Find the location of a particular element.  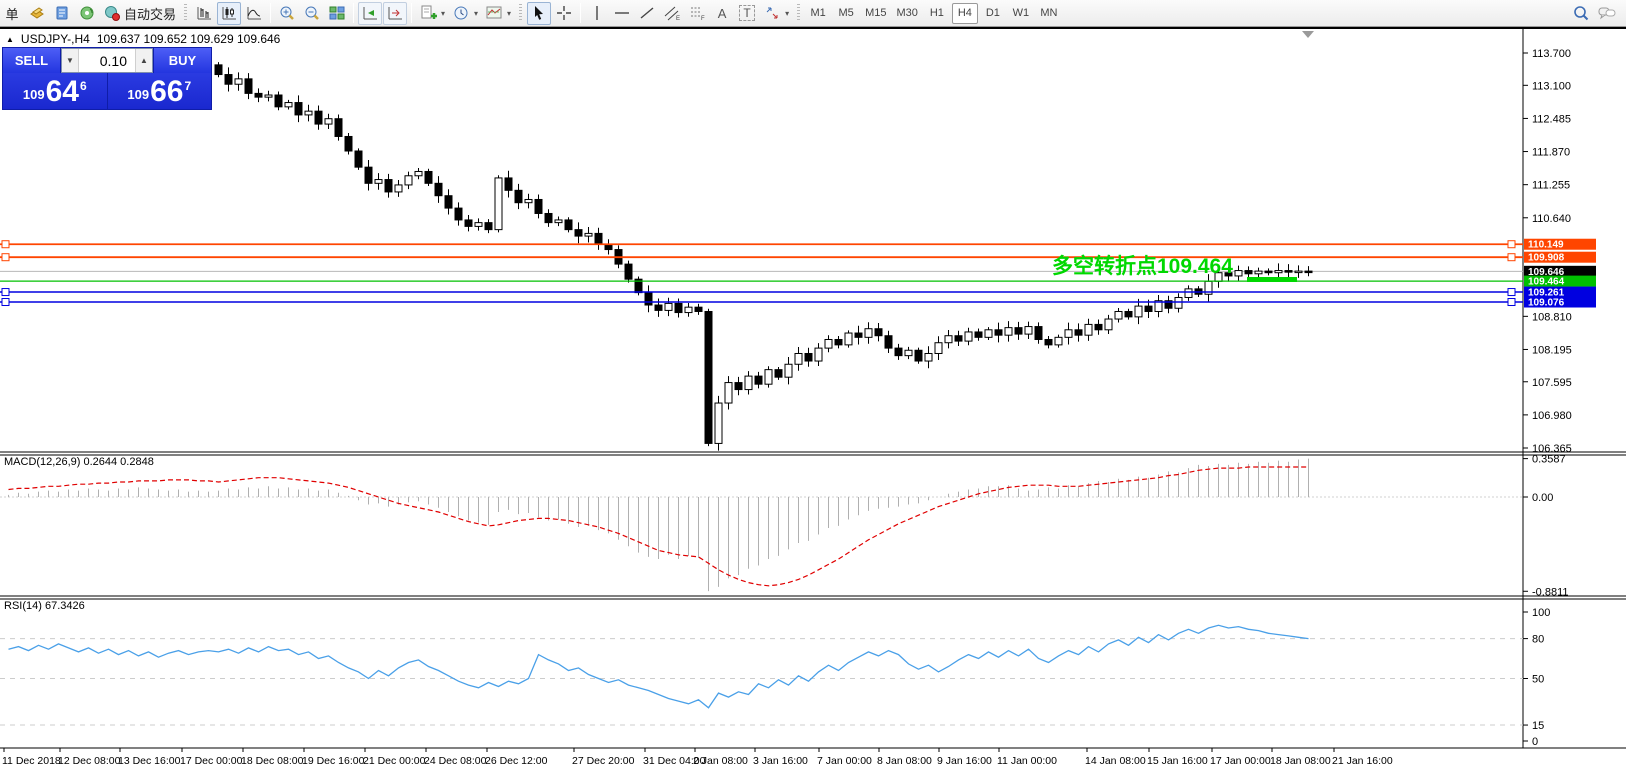

gold-cube-button is located at coordinates (37, 13).